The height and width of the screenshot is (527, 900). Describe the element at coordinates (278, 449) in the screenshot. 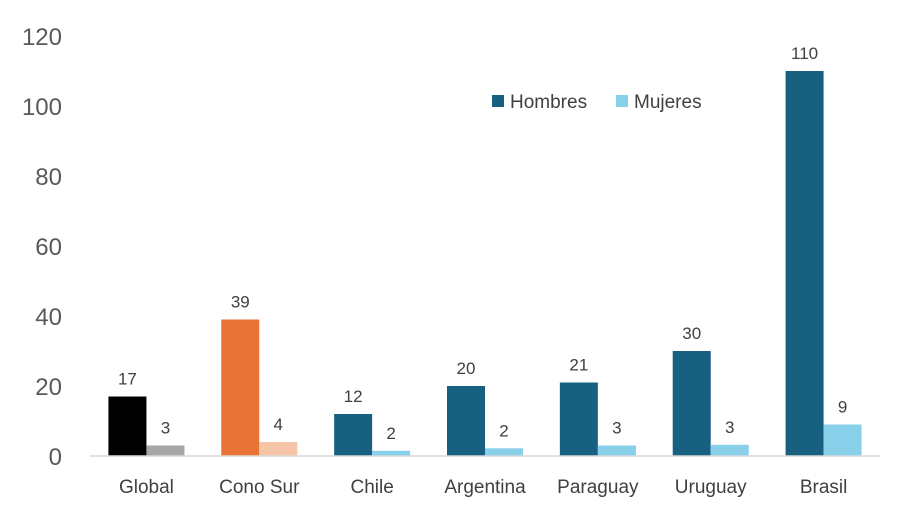

I see `bar-mujeres-cono-sur` at that location.